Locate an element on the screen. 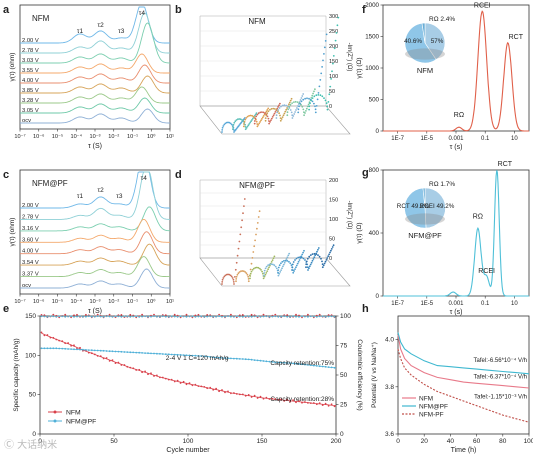 This screenshot has height=460, width=533. annotation-text: 2-4 V 1 C=120 mAh/g is located at coordinates (197, 358).